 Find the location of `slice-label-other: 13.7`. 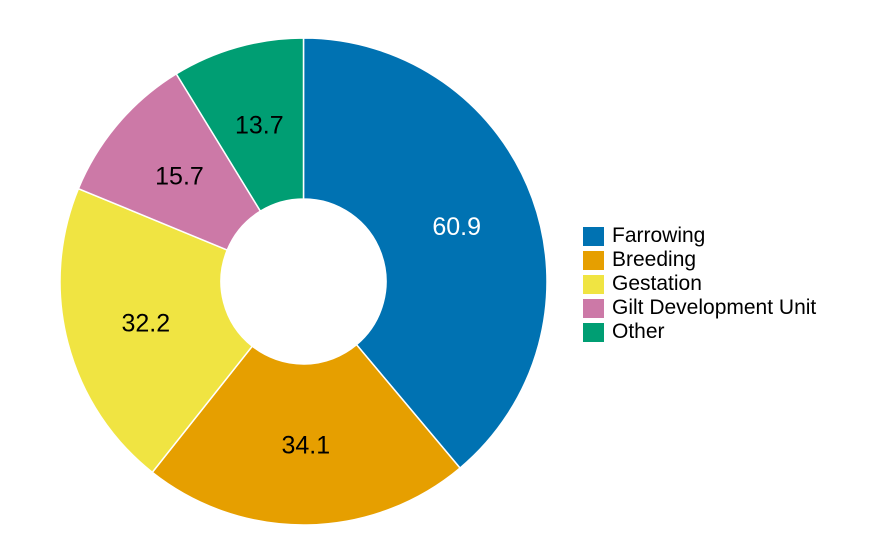

slice-label-other: 13.7 is located at coordinates (259, 126).